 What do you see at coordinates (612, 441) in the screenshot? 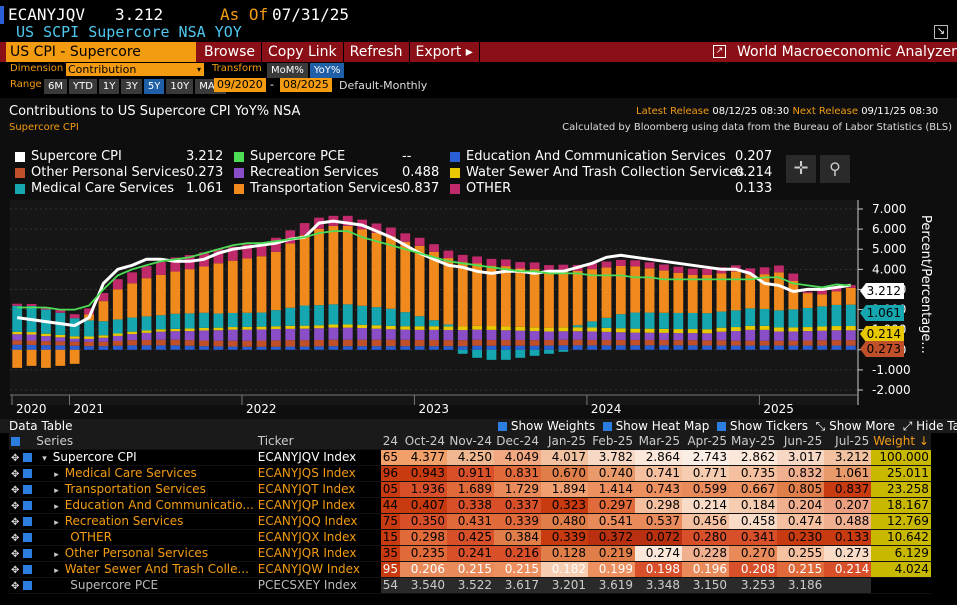
I see `column-header: Feb-25` at bounding box center [612, 441].